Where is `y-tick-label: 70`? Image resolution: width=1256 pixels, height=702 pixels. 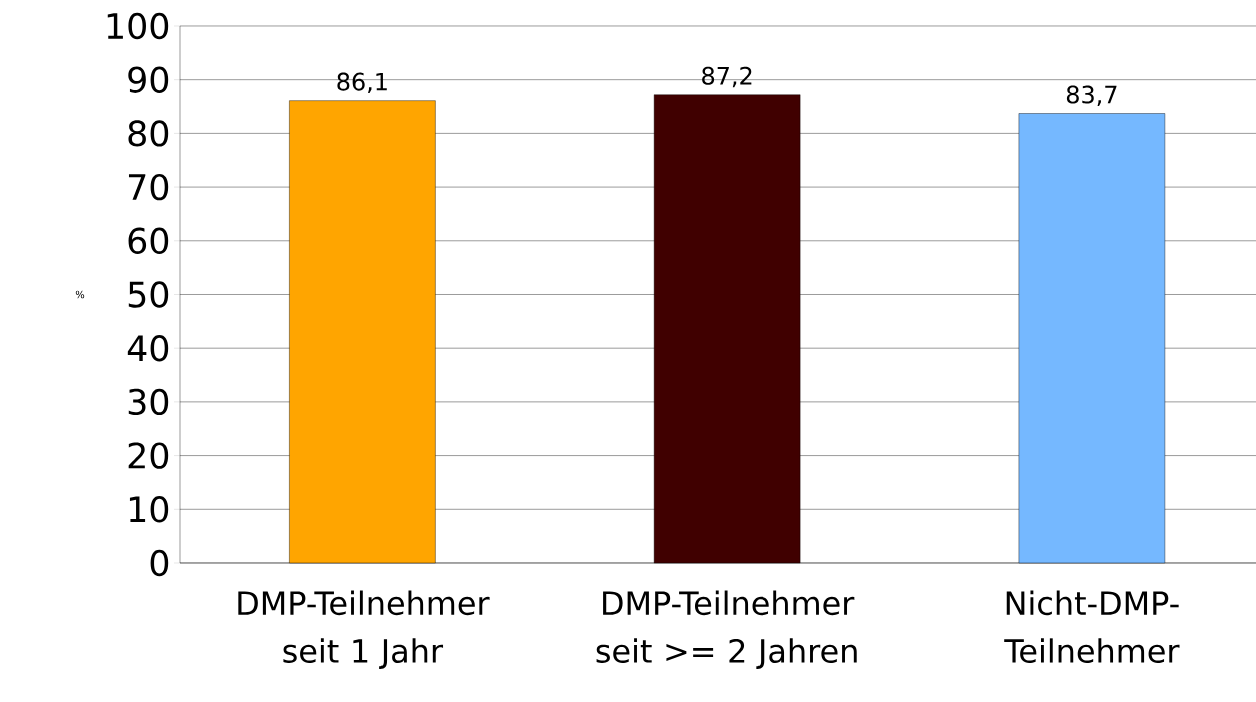
y-tick-label: 70 is located at coordinates (148, 187).